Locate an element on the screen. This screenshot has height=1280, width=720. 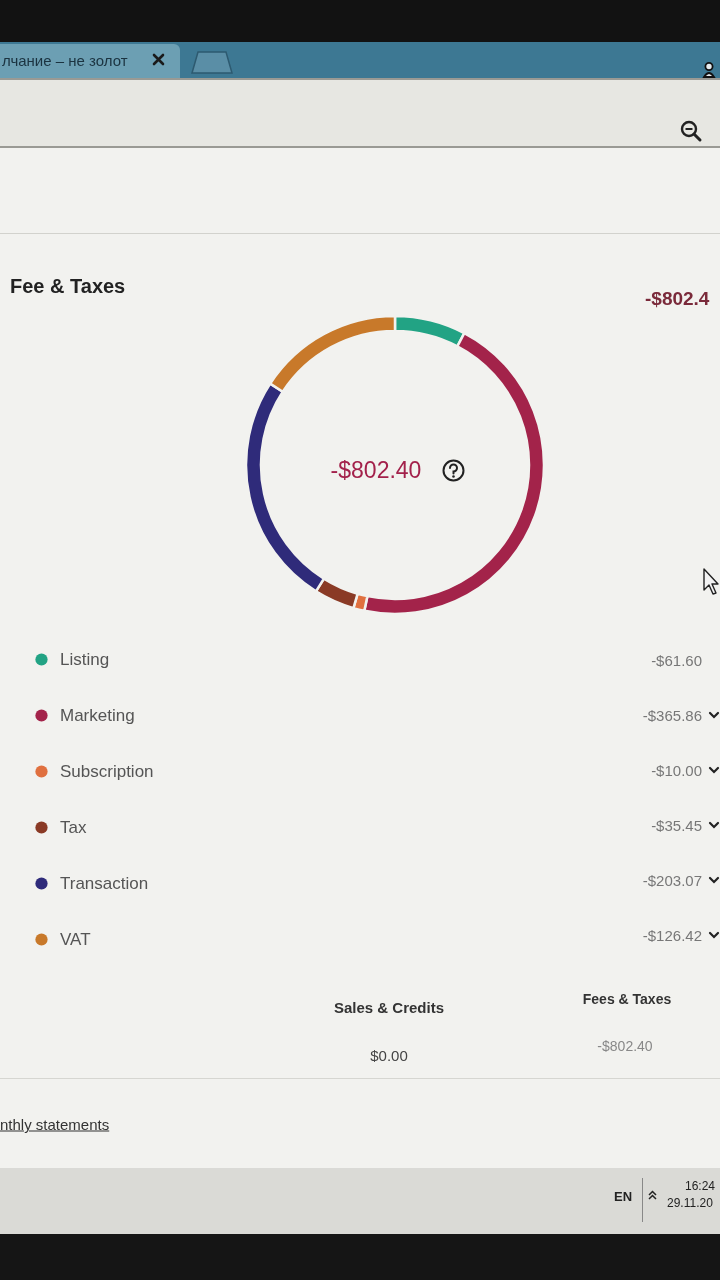
text: Sales & Credits is located at coordinates (389, 1007).